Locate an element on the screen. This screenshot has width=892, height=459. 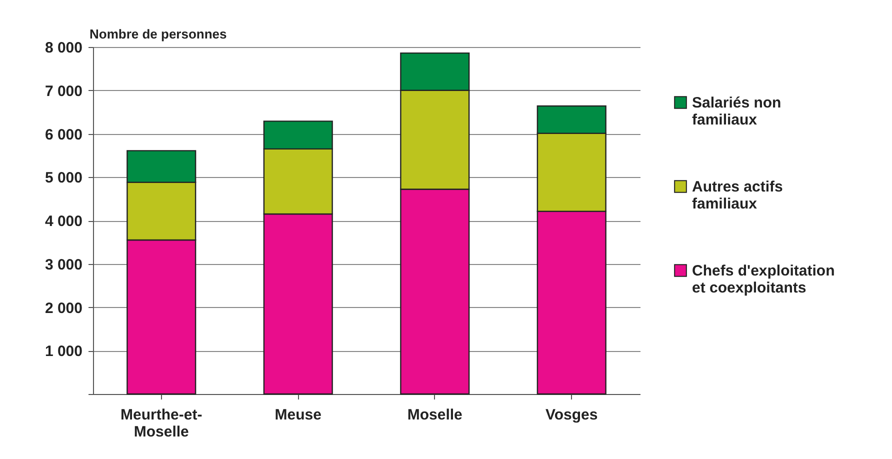
y-tick-label: 4 000 is located at coordinates (63, 221).